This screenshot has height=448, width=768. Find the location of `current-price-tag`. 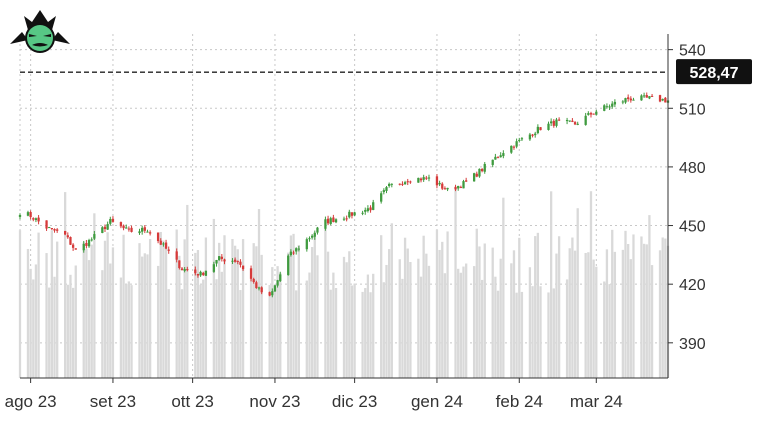

current-price-tag is located at coordinates (714, 72).